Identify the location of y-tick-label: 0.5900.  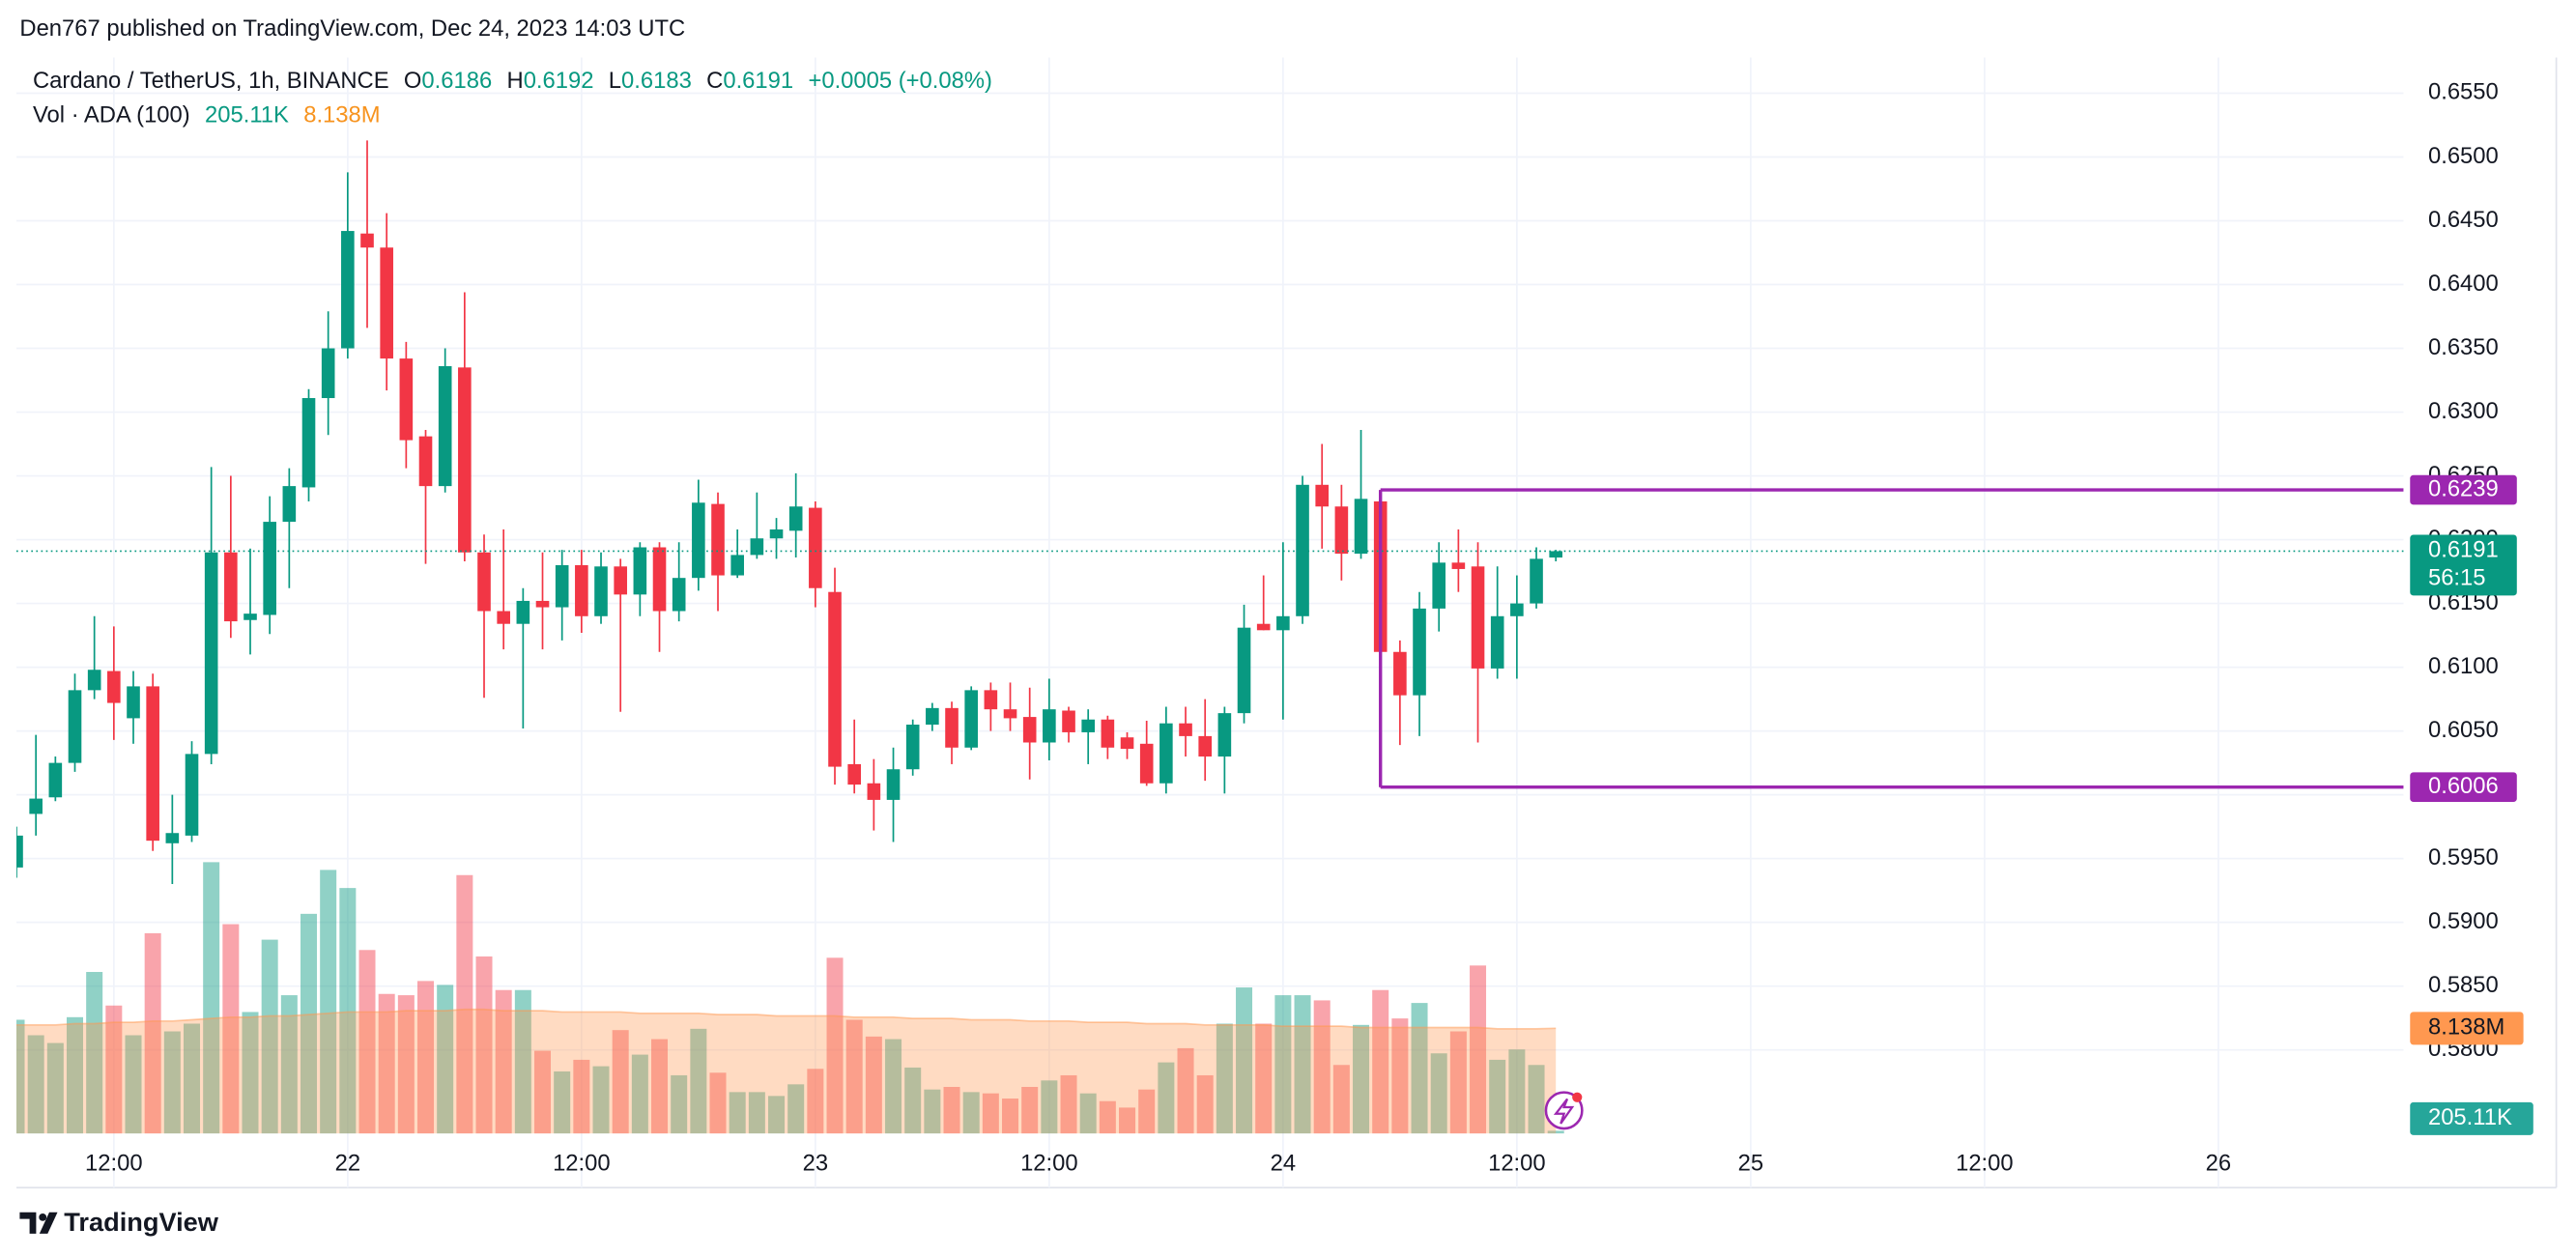
(2463, 921).